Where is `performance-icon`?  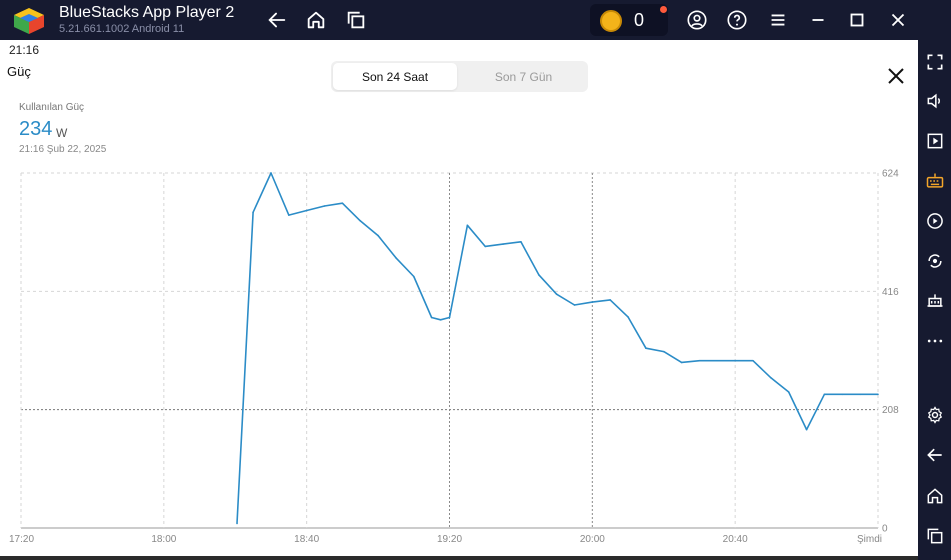
performance-icon is located at coordinates (935, 301).